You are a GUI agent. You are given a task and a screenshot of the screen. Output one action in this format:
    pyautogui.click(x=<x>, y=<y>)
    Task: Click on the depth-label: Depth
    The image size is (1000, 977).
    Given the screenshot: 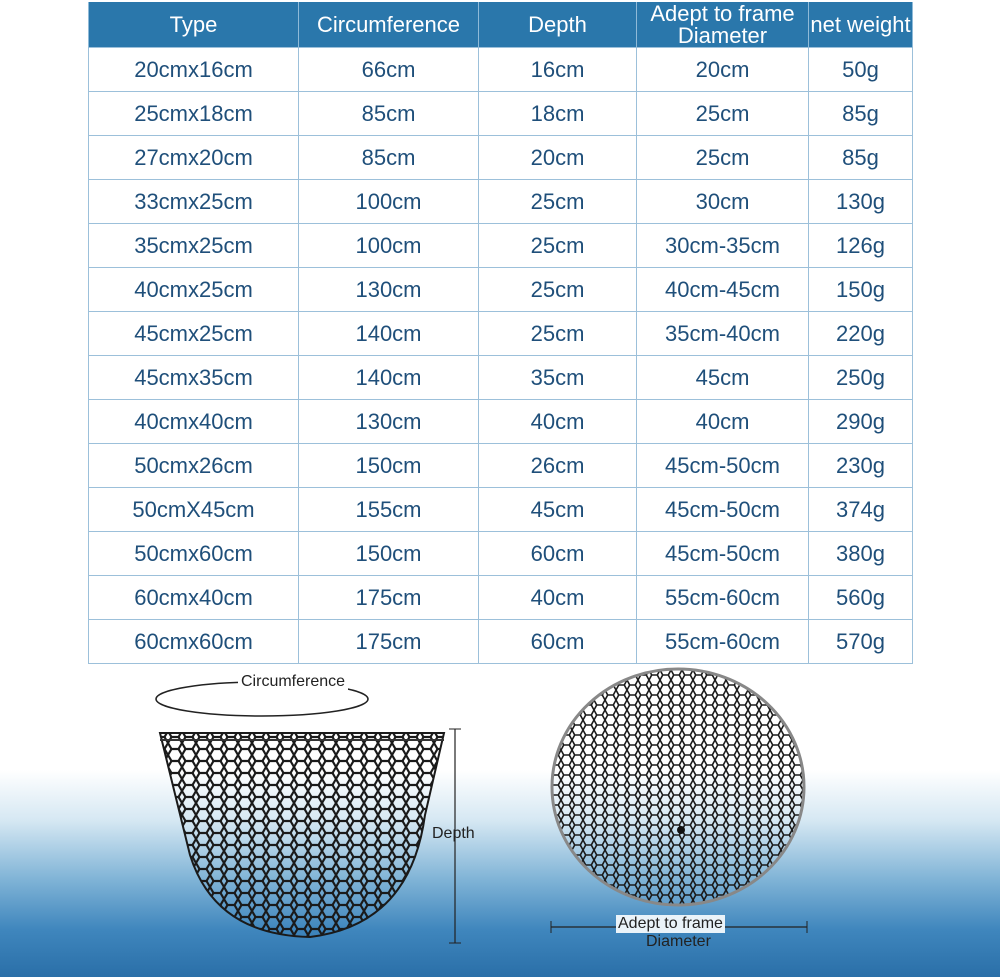 What is the action you would take?
    pyautogui.click(x=453, y=833)
    